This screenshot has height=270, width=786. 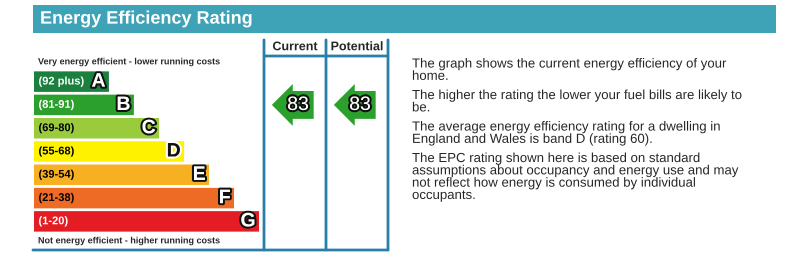 What do you see at coordinates (146, 19) in the screenshot?
I see `chart-title: Energy Efficiency Rating` at bounding box center [146, 19].